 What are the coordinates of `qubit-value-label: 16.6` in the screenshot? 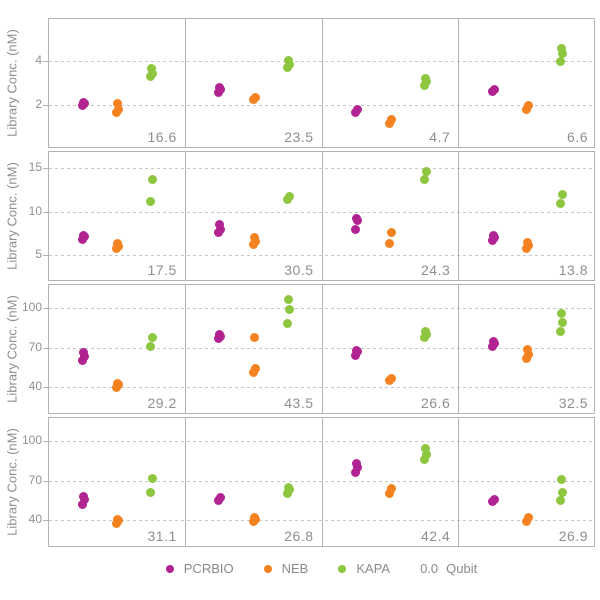 It's located at (162, 137).